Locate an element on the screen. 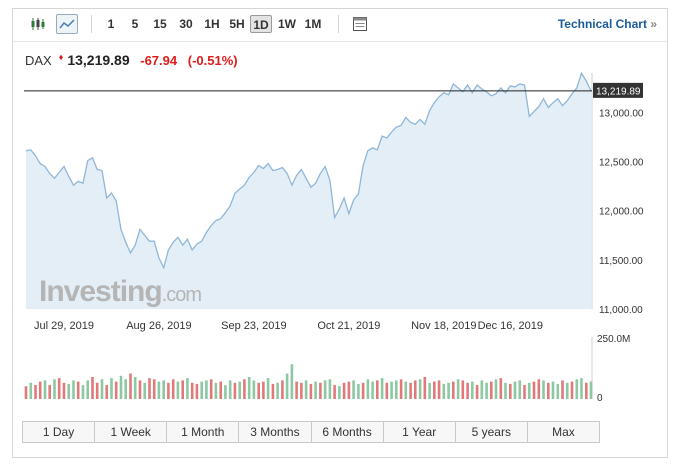 The image size is (680, 468). technical-chart-label: Technical Chart is located at coordinates (602, 24).